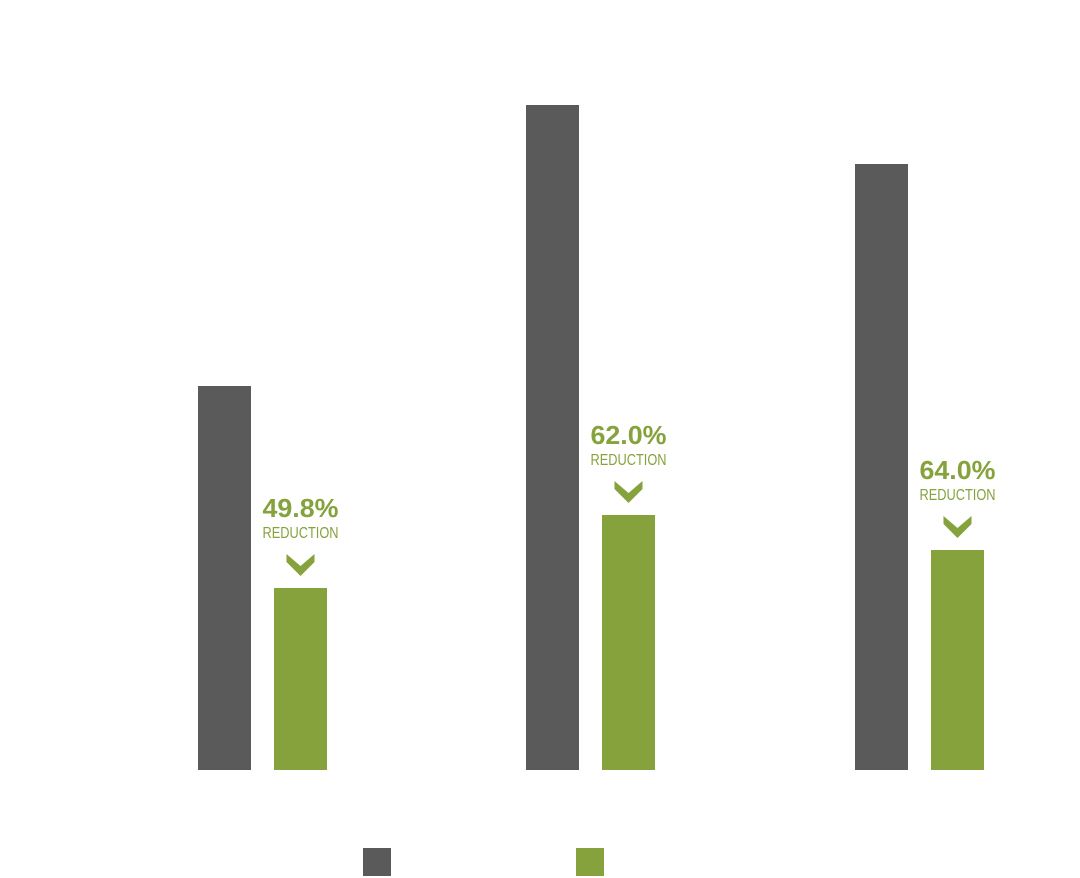  What do you see at coordinates (958, 470) in the screenshot?
I see `reduction-value: 64.0%` at bounding box center [958, 470].